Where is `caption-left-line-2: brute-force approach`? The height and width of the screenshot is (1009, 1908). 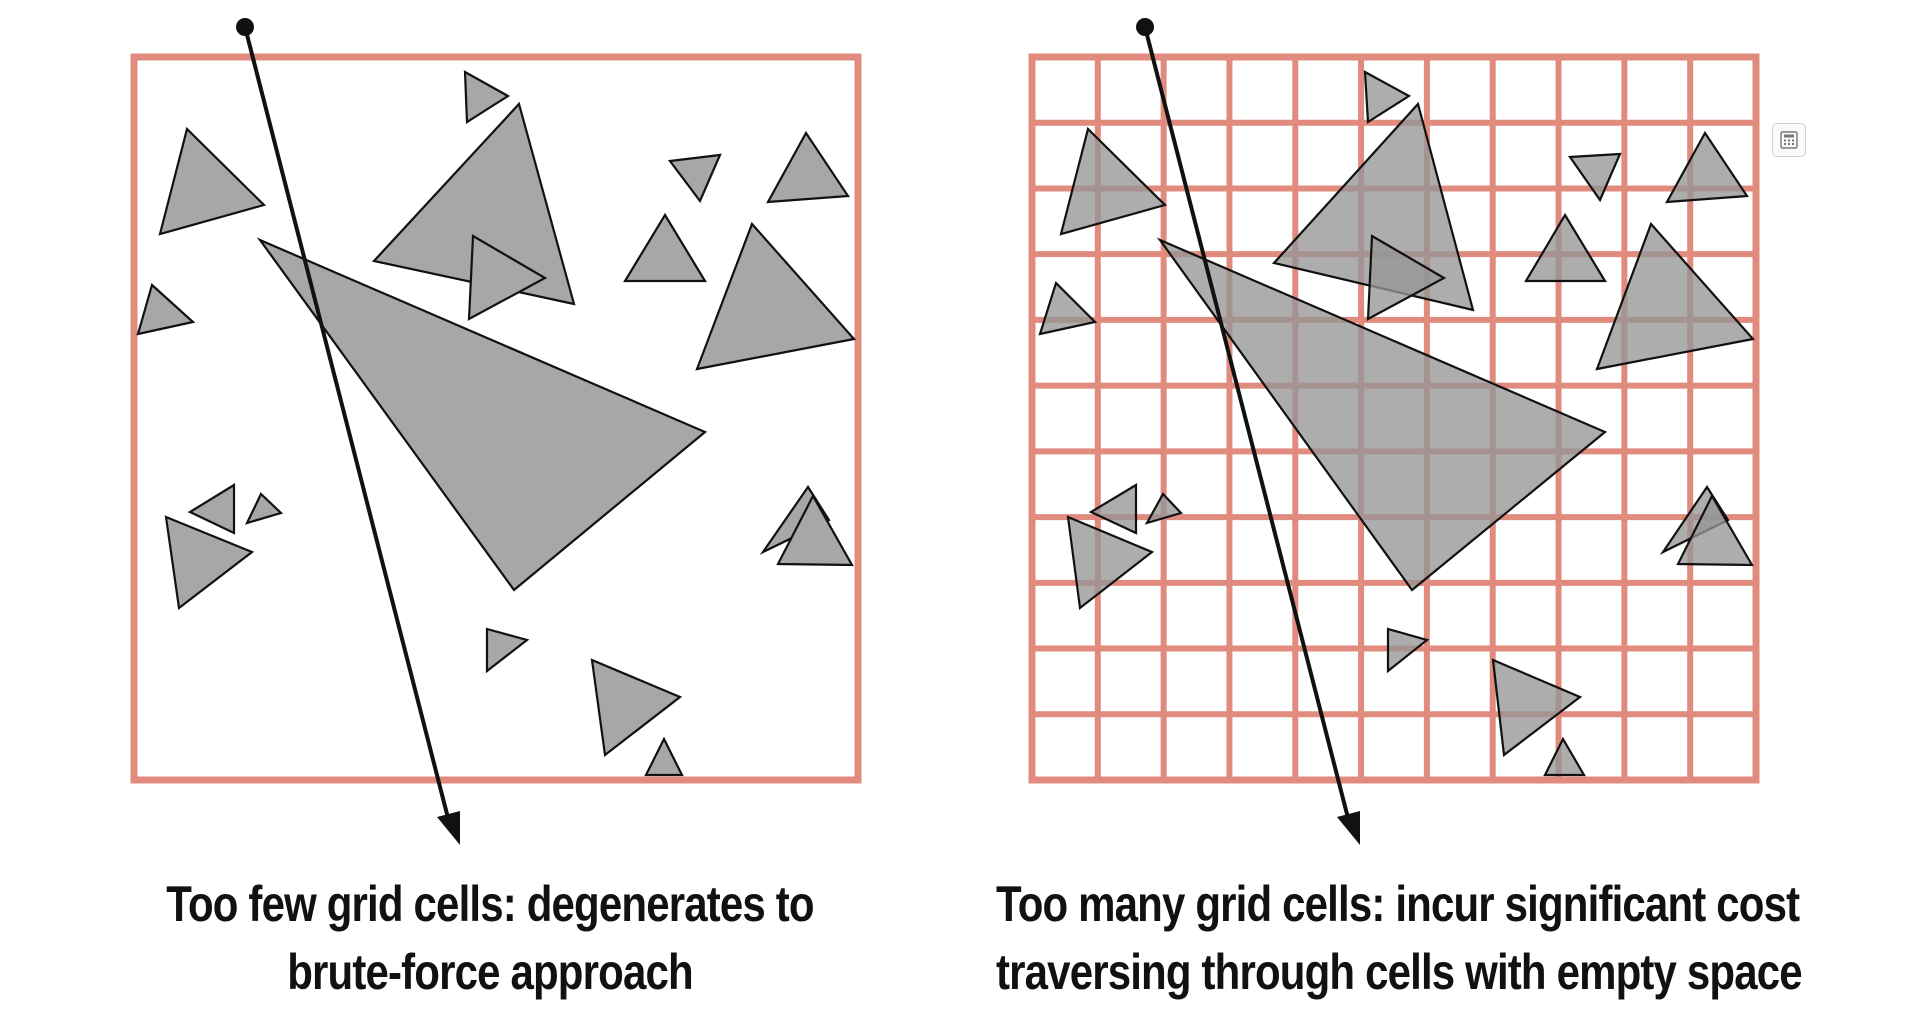 caption-left-line-2: brute-force approach is located at coordinates (490, 972).